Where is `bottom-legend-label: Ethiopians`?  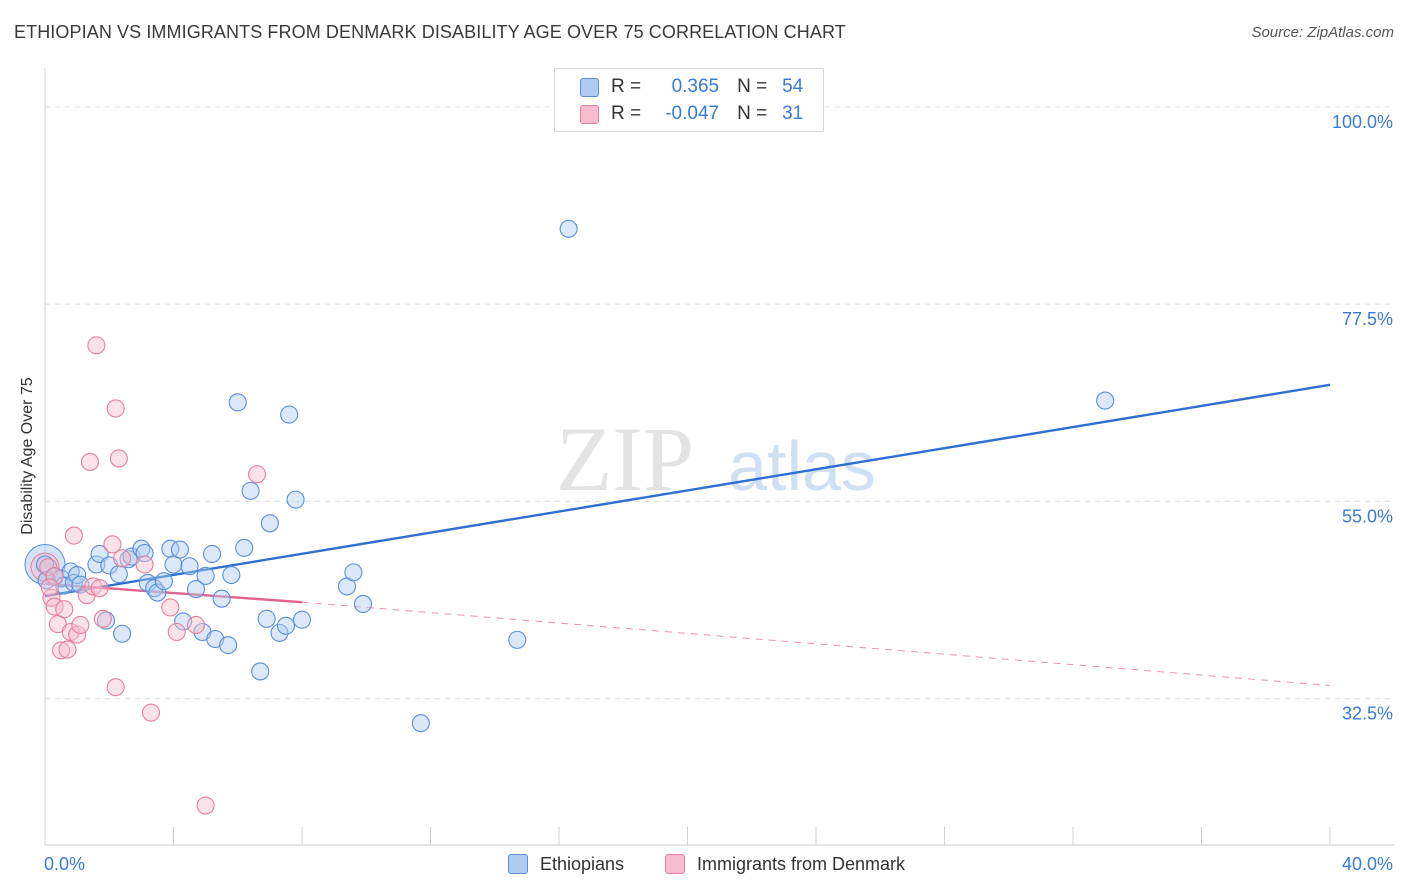
bottom-legend-label: Ethiopians is located at coordinates (582, 863).